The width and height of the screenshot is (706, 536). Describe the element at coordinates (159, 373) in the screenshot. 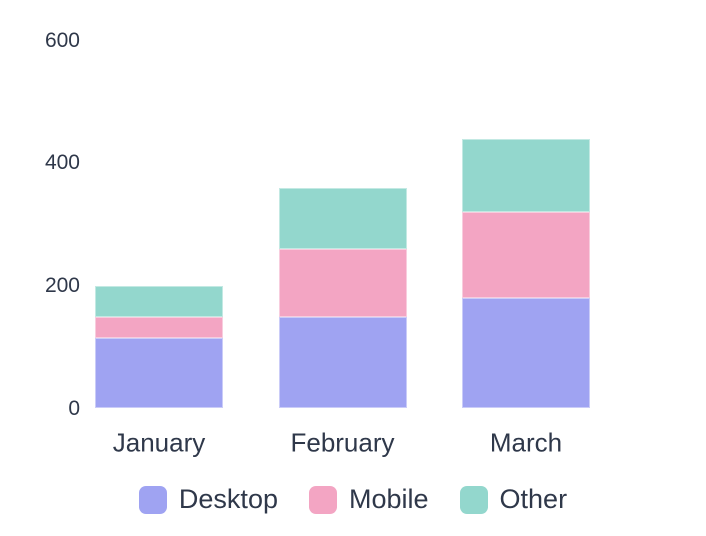

I see `bar-segment-desktop-january` at that location.